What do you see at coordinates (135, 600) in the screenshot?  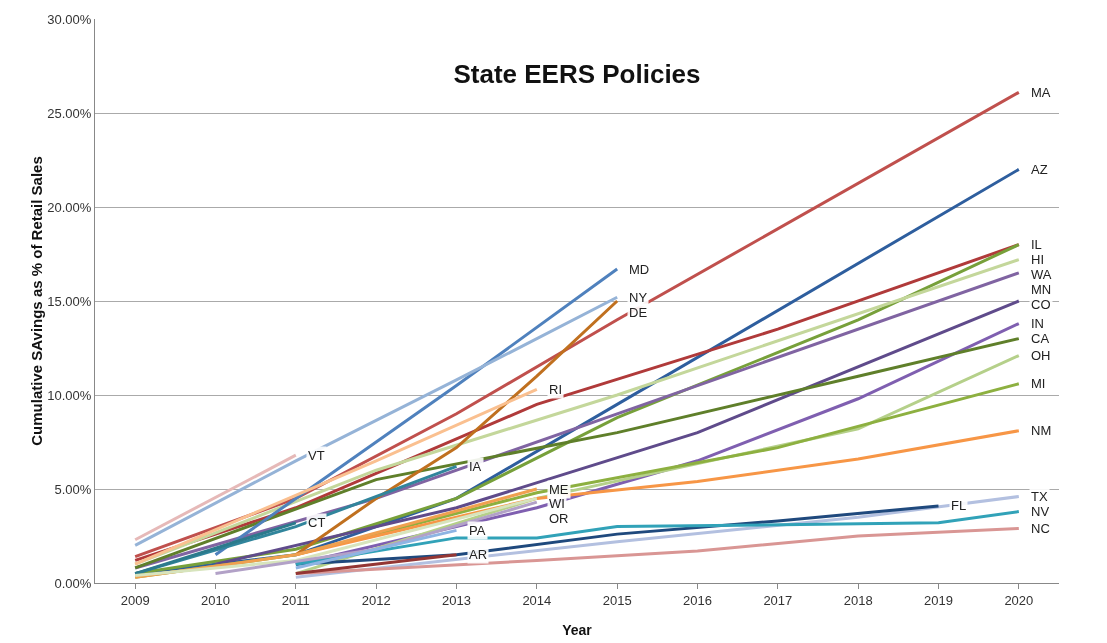 I see `x-tick-label: 2009` at bounding box center [135, 600].